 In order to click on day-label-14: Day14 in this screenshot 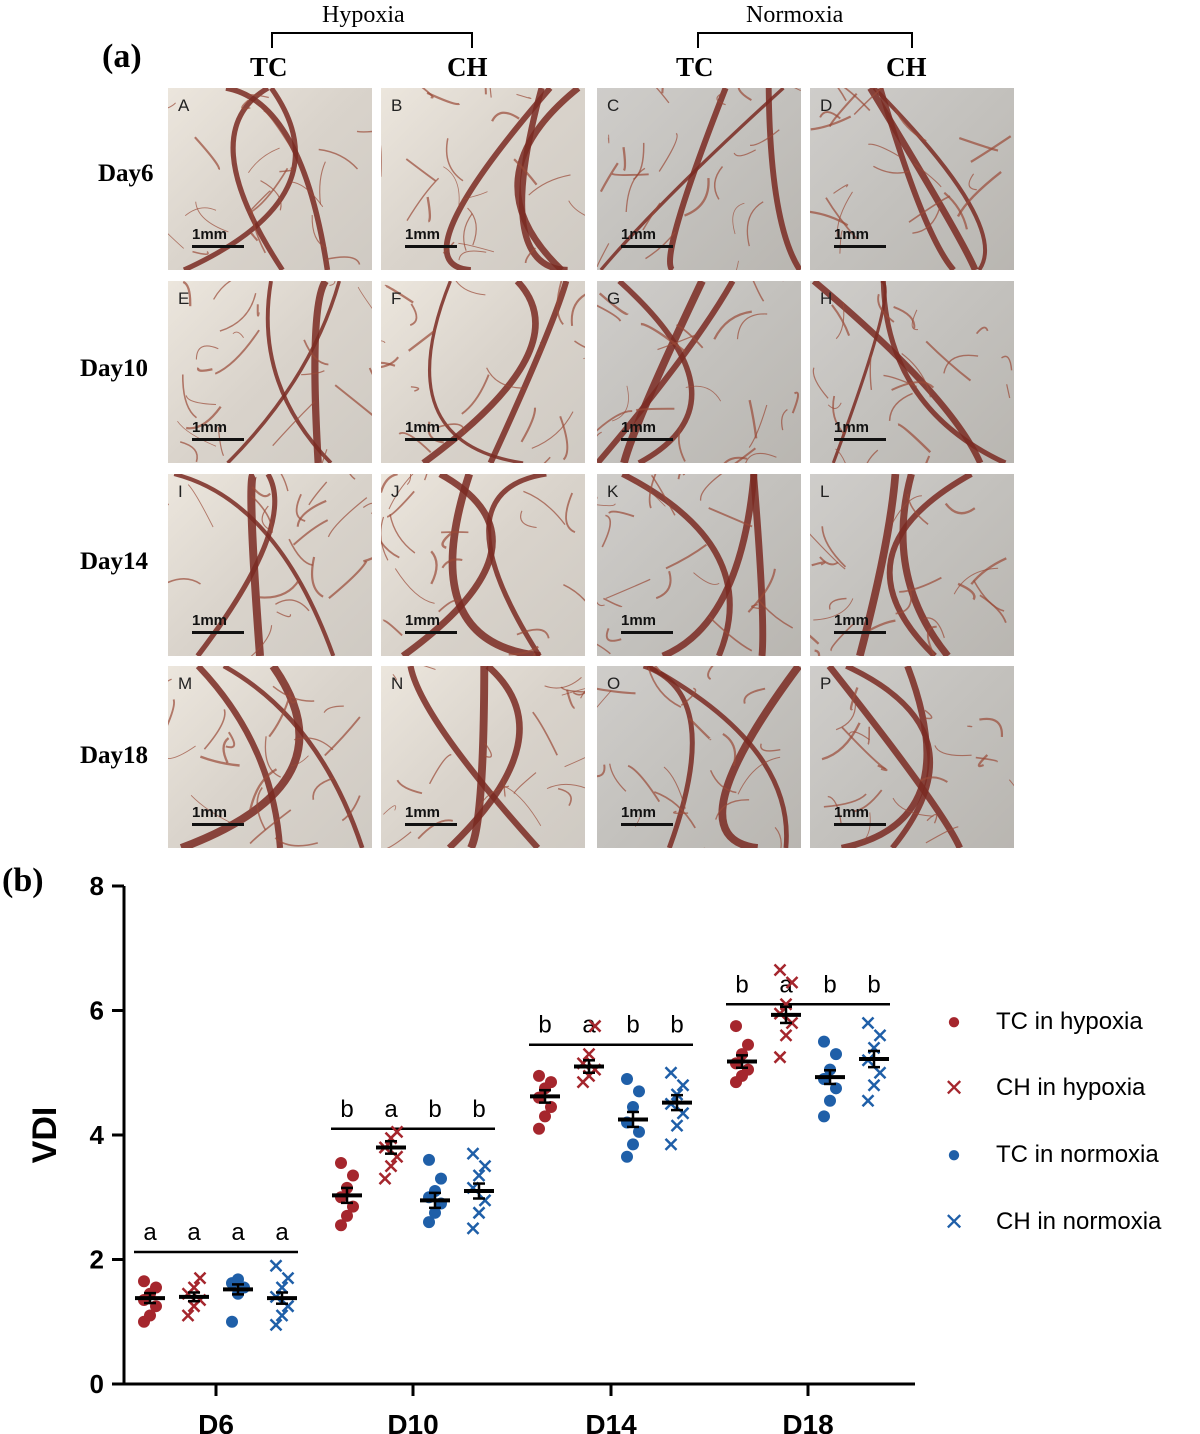, I will do `click(114, 561)`.